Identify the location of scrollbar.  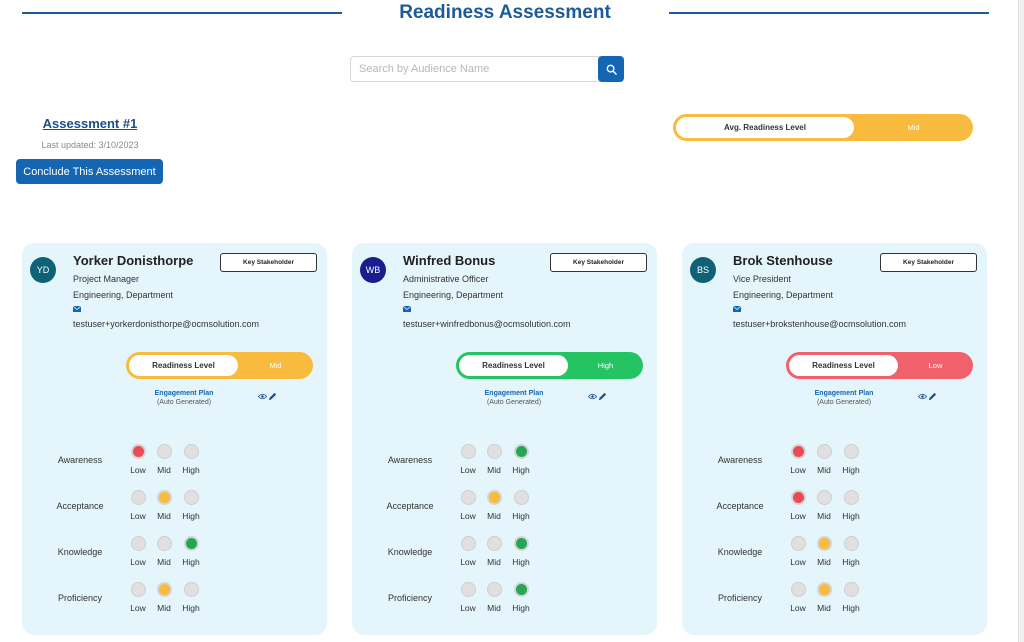
(1021, 321).